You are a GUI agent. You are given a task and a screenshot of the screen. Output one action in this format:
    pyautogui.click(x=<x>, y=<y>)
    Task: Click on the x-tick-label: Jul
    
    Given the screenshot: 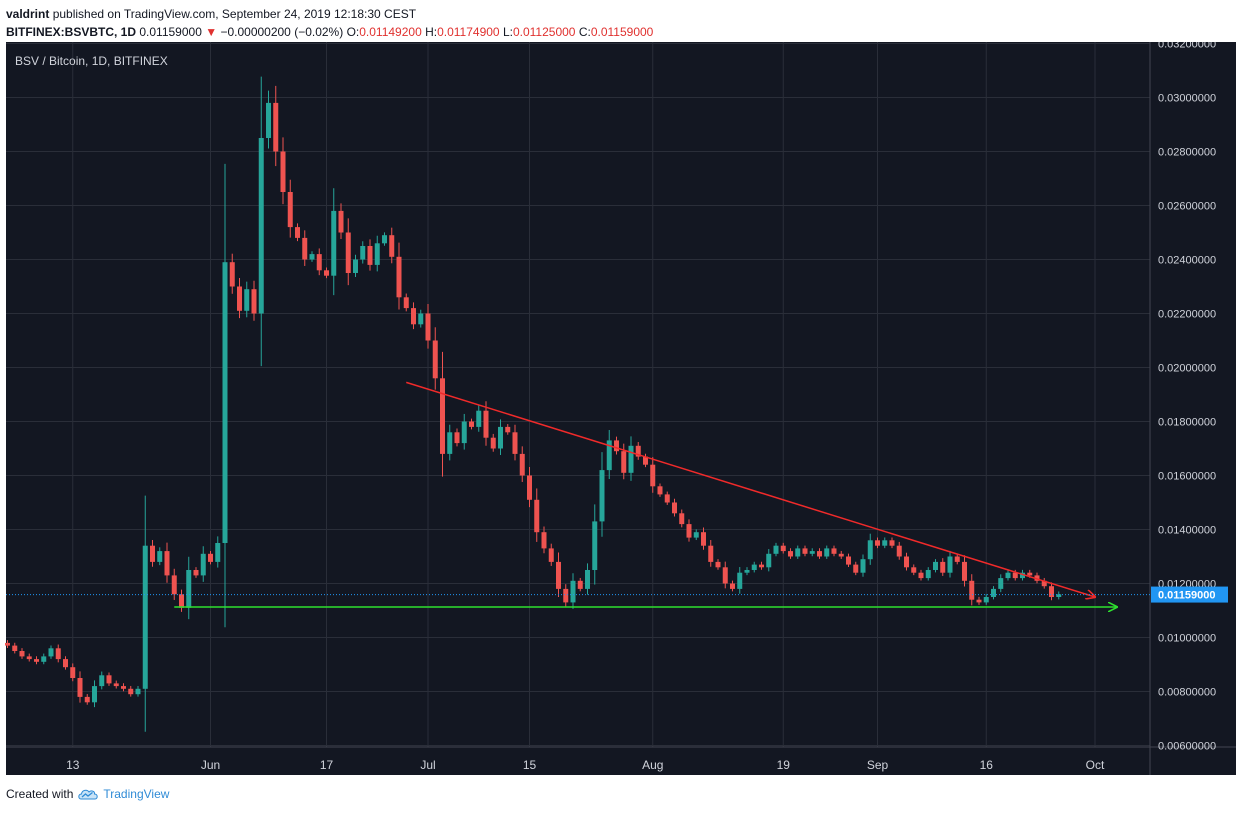 What is the action you would take?
    pyautogui.click(x=427, y=765)
    